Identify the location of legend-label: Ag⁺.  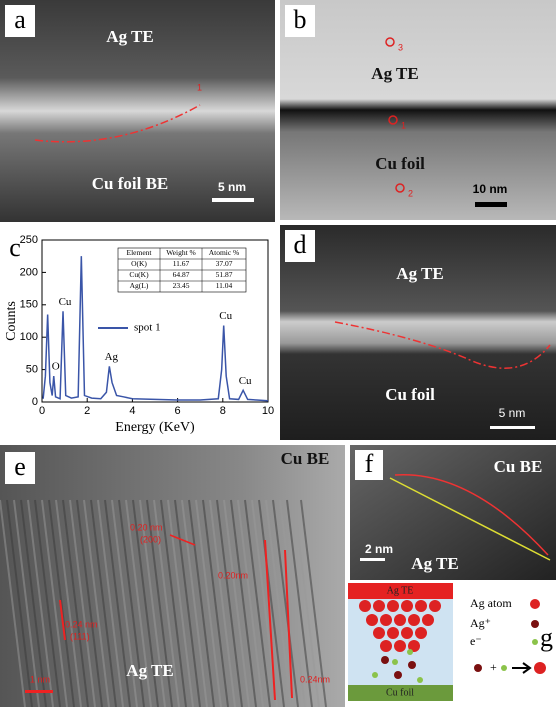
(480, 623).